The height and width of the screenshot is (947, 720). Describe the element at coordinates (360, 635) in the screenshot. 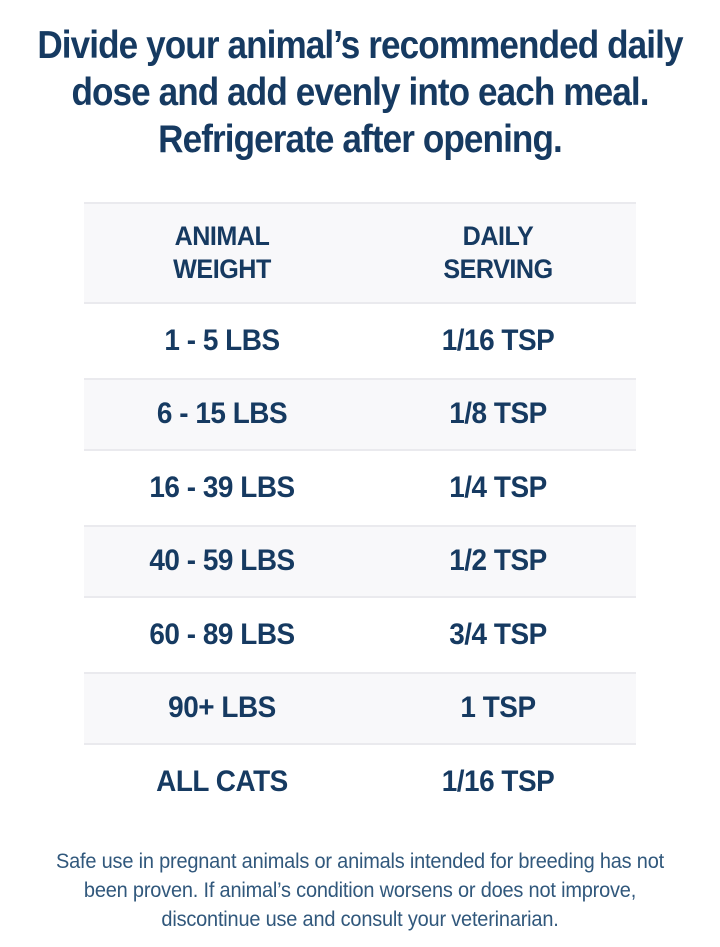

I see `table-row: 60 - 89 LBS 3/4 TSP` at that location.